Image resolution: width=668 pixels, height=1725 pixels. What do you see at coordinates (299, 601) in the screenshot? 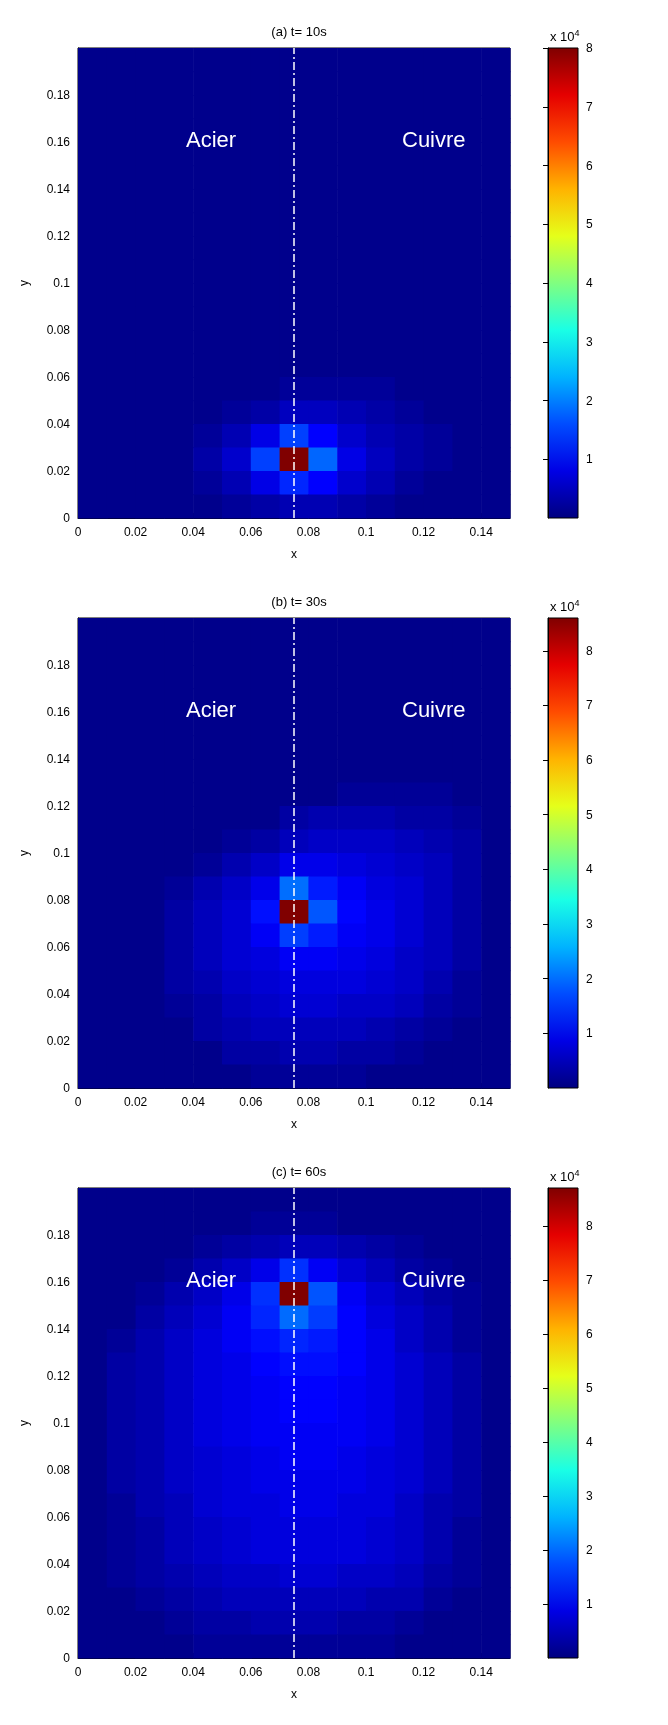
I see `chart-title: (b) t= 30s` at bounding box center [299, 601].